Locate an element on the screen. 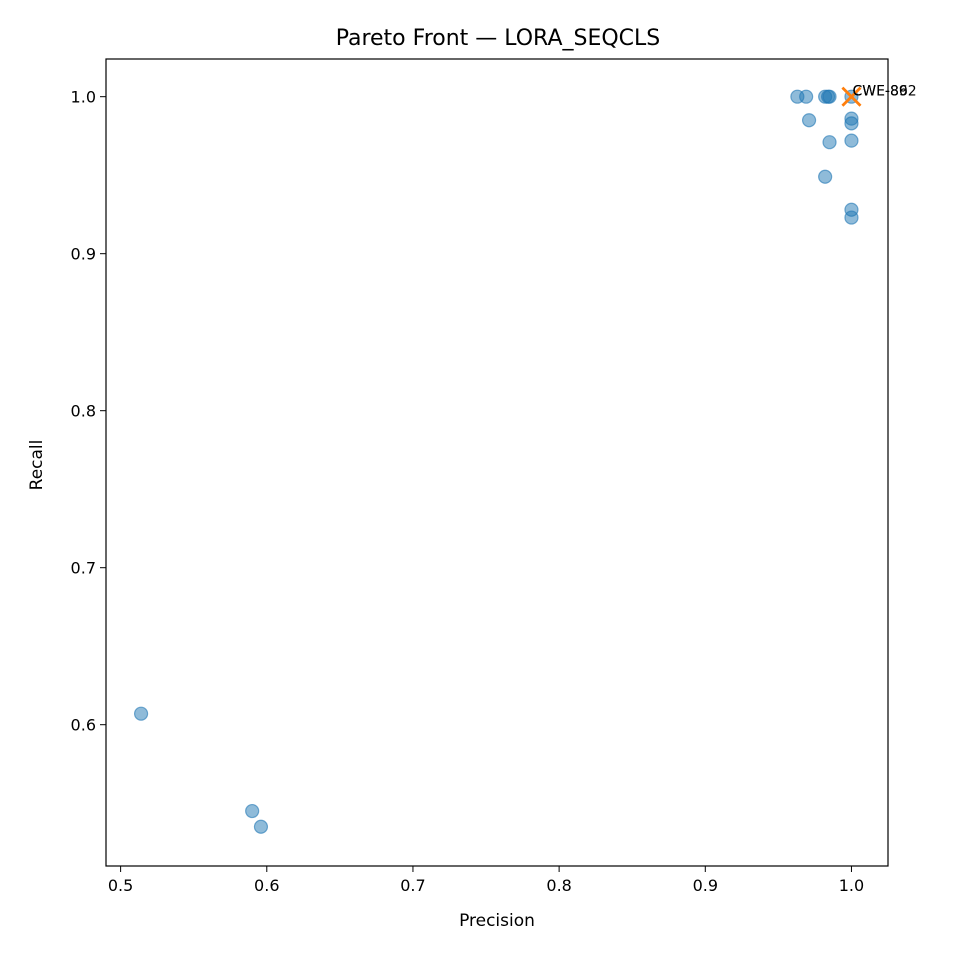 This screenshot has width=960, height=960. y-tick-label: 0.7 is located at coordinates (83, 568).